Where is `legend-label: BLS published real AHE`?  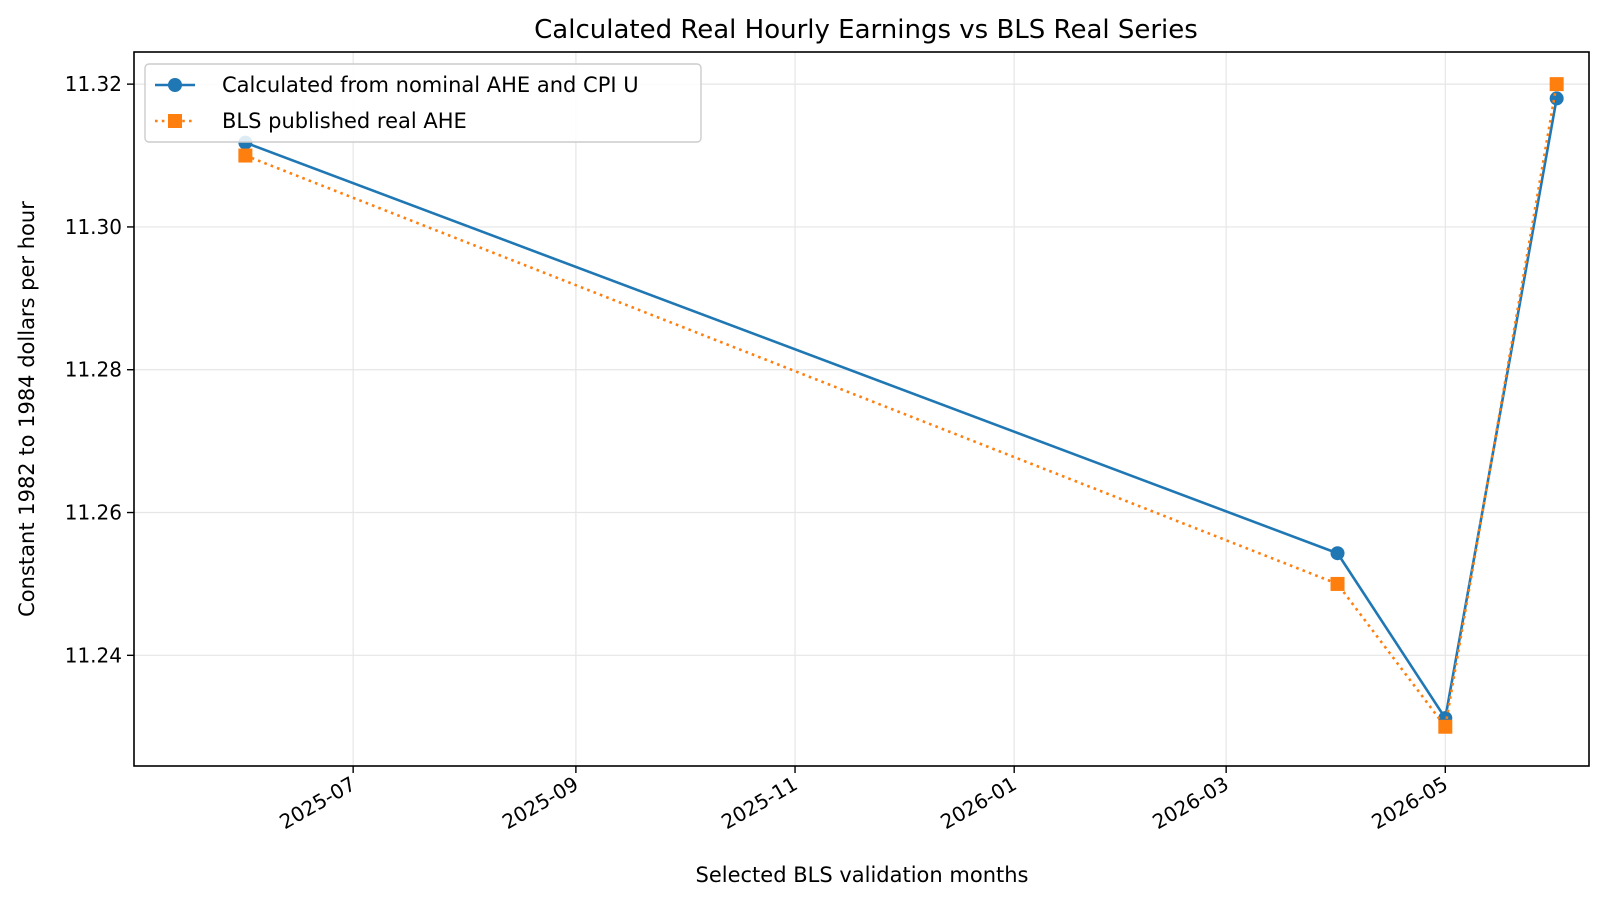 legend-label: BLS published real AHE is located at coordinates (344, 121).